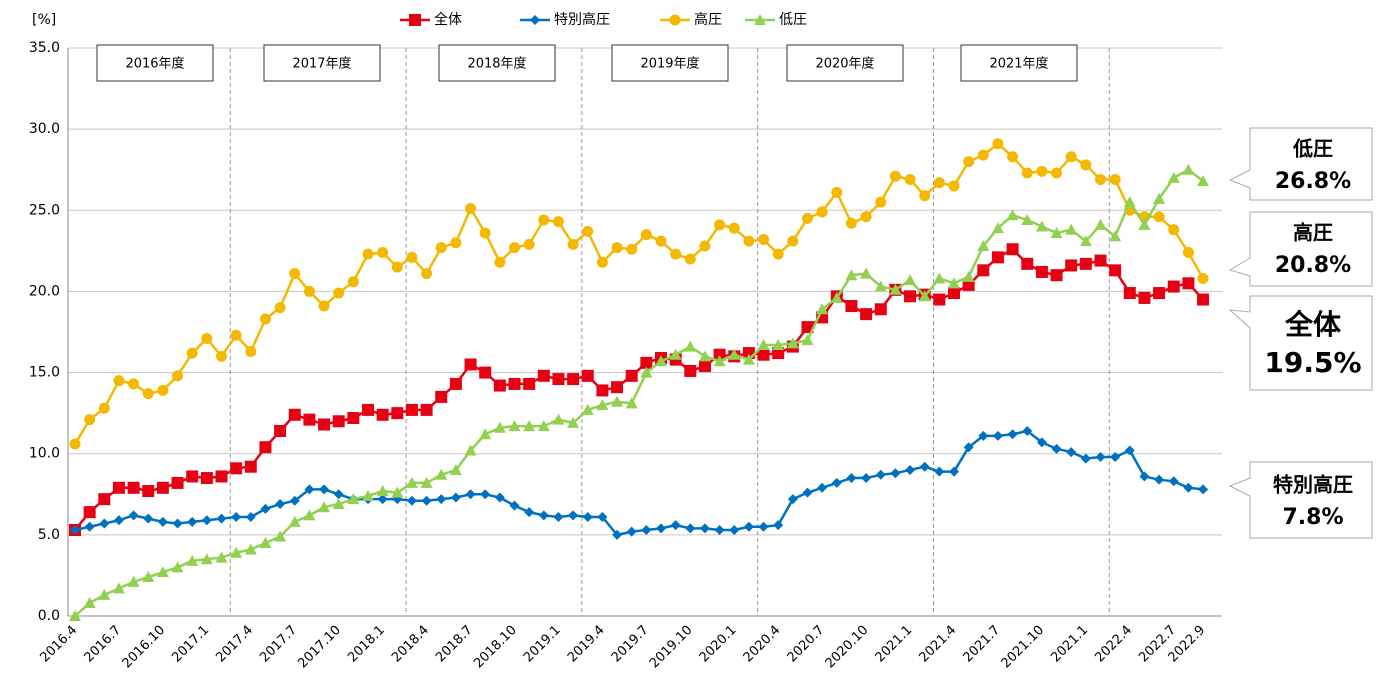 The height and width of the screenshot is (690, 1384). What do you see at coordinates (1312, 149) in the screenshot?
I see `callout-name: 低圧` at bounding box center [1312, 149].